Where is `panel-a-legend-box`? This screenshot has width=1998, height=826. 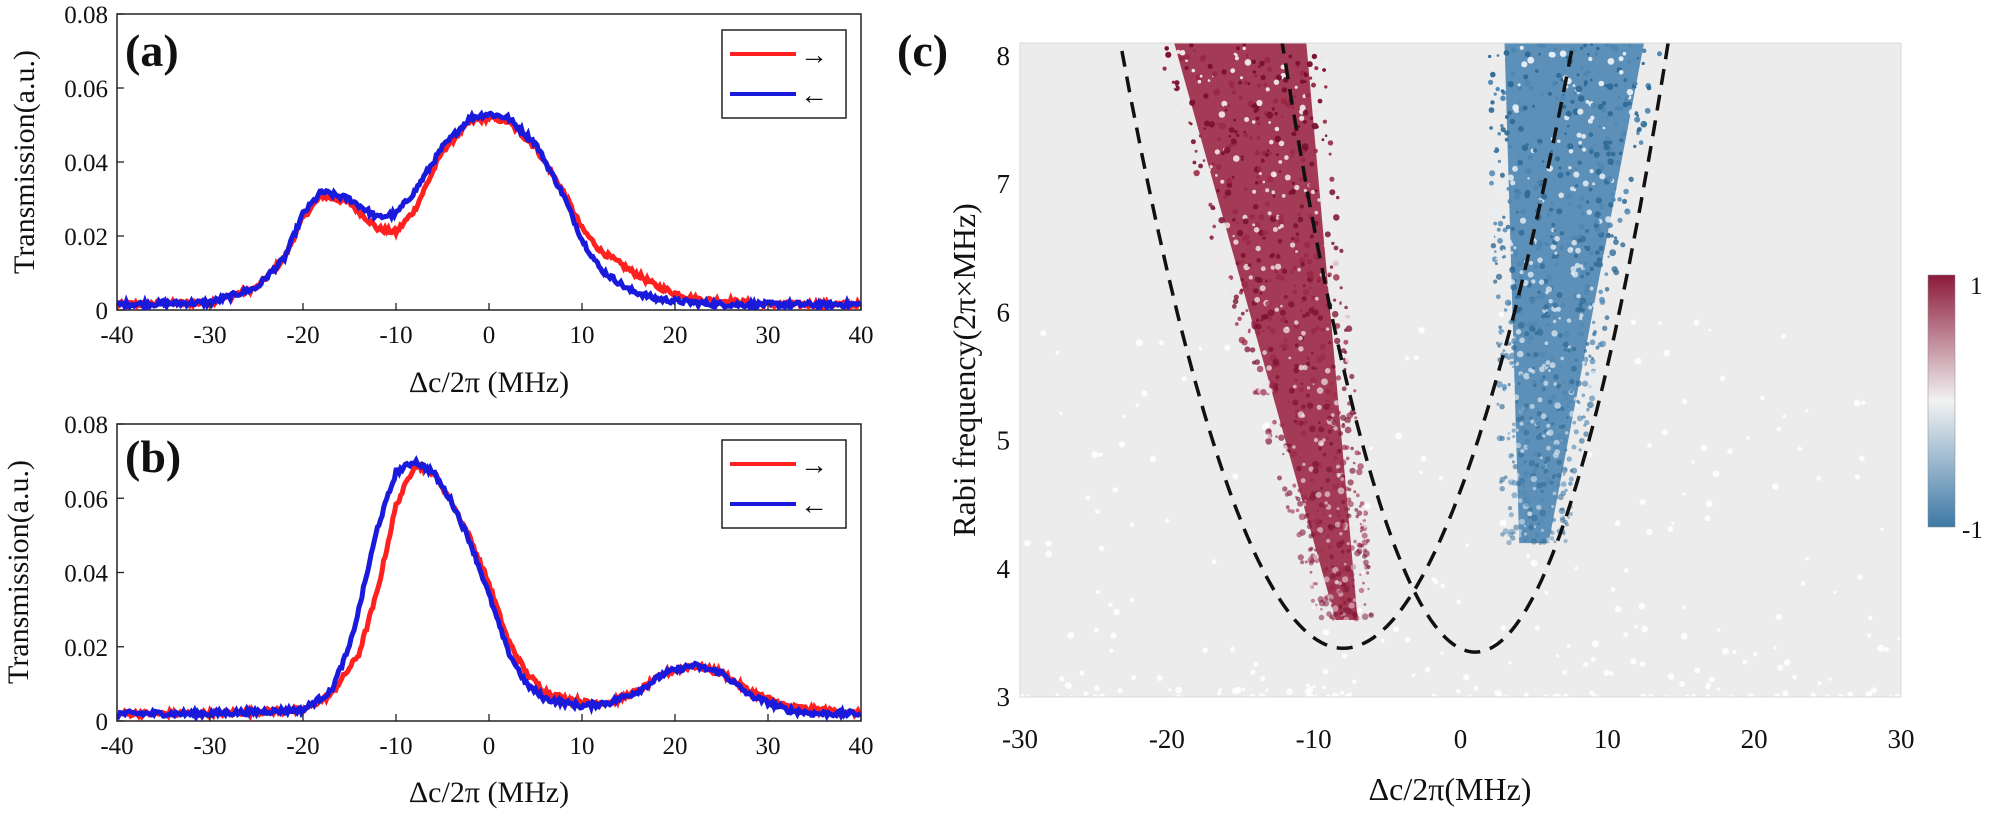 panel-a-legend-box is located at coordinates (784, 74).